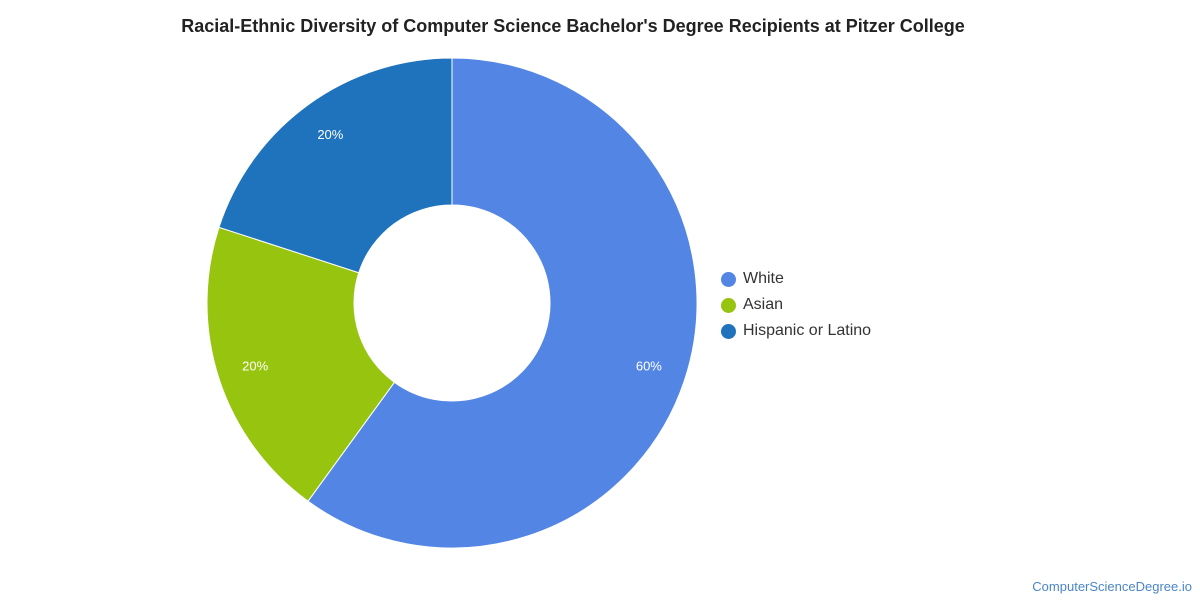 This screenshot has width=1200, height=600. I want to click on legend: White Asian Hispanic or Latino, so click(796, 305).